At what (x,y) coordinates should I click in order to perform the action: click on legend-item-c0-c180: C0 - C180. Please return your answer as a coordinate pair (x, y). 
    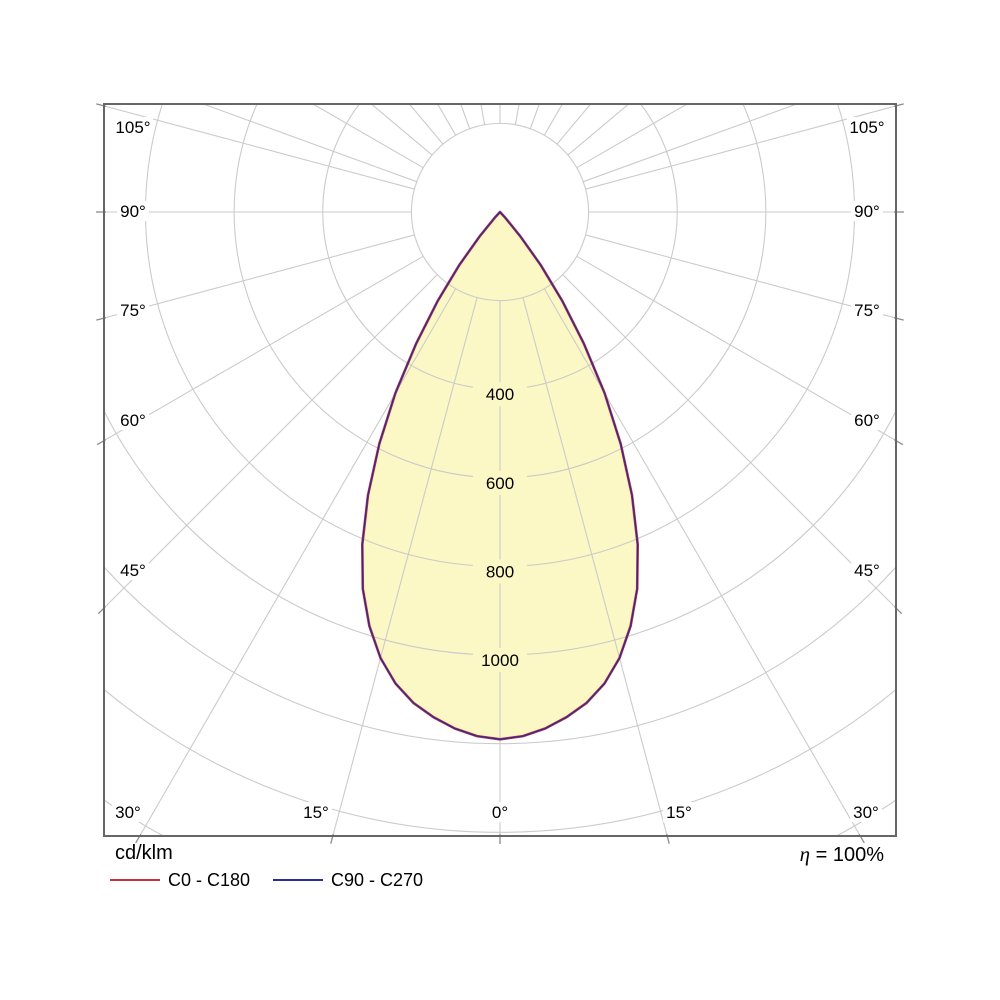
    Looking at the image, I should click on (180, 880).